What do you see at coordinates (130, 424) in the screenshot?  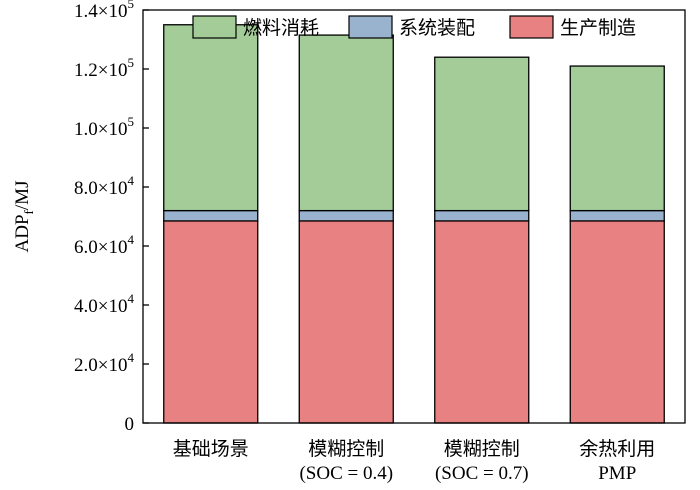 I see `y-tick-label: 0` at bounding box center [130, 424].